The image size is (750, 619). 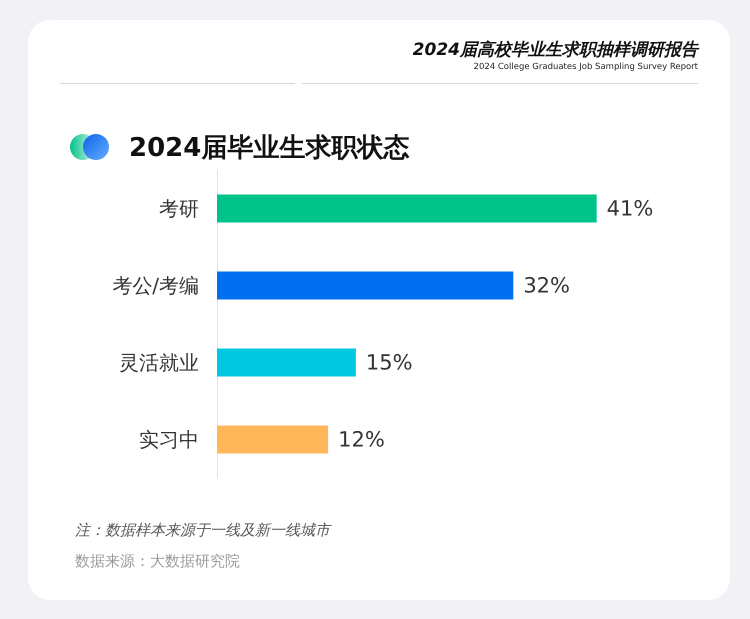 What do you see at coordinates (361, 440) in the screenshot?
I see `data-label: 12%` at bounding box center [361, 440].